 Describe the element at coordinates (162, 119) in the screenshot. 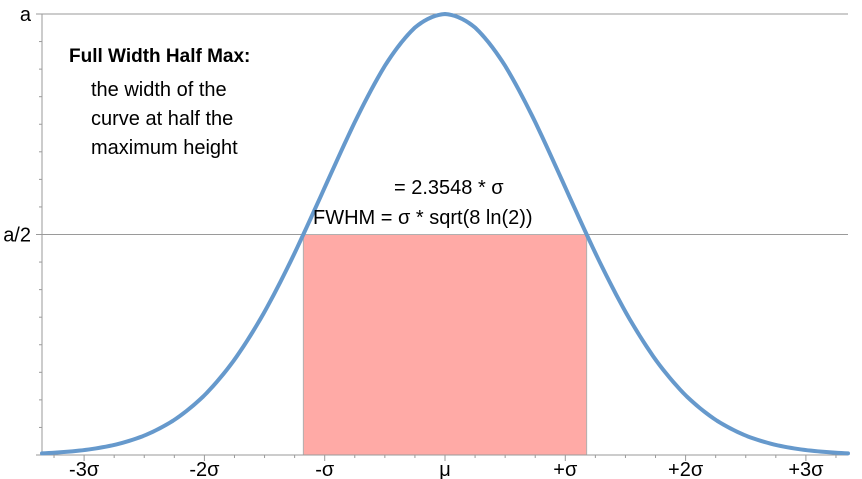

I see `annotation-line-2: curve at half the` at that location.